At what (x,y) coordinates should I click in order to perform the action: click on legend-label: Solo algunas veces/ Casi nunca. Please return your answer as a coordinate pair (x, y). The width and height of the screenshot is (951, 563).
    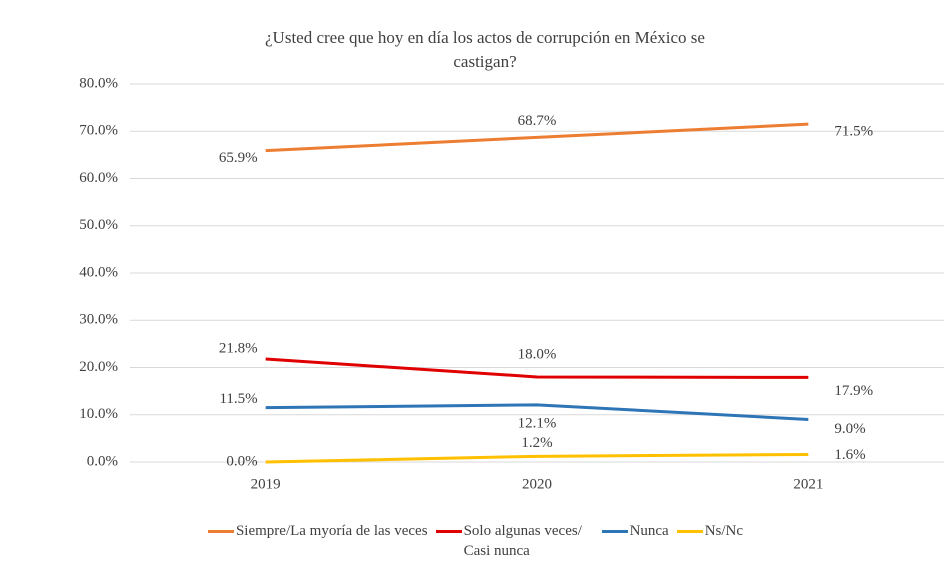
    Looking at the image, I should click on (522, 541).